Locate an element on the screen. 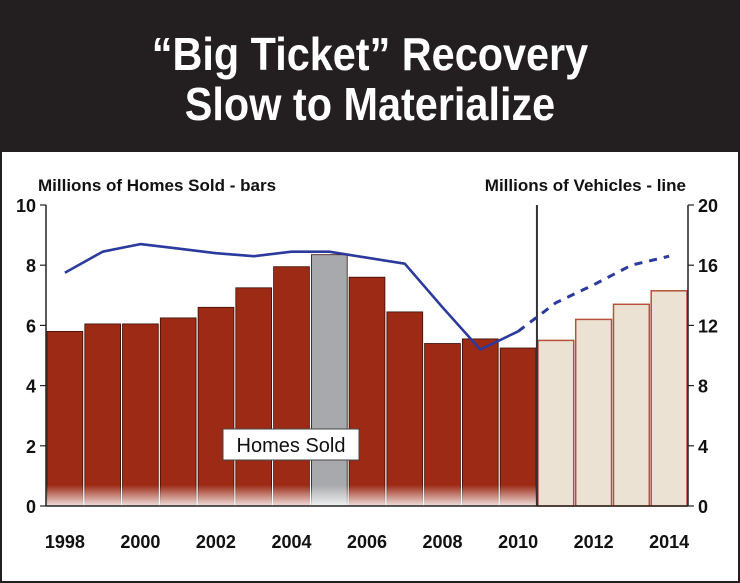 The height and width of the screenshot is (583, 740). bar-2009 is located at coordinates (480, 422).